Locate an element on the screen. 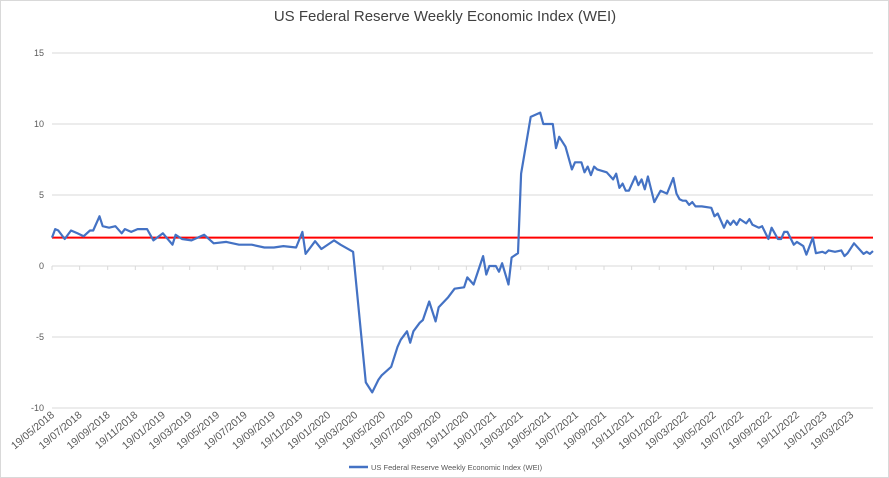 The width and height of the screenshot is (889, 478). y-axis-ticks: 15 10 5 0 -5 -10 is located at coordinates (37, 230).